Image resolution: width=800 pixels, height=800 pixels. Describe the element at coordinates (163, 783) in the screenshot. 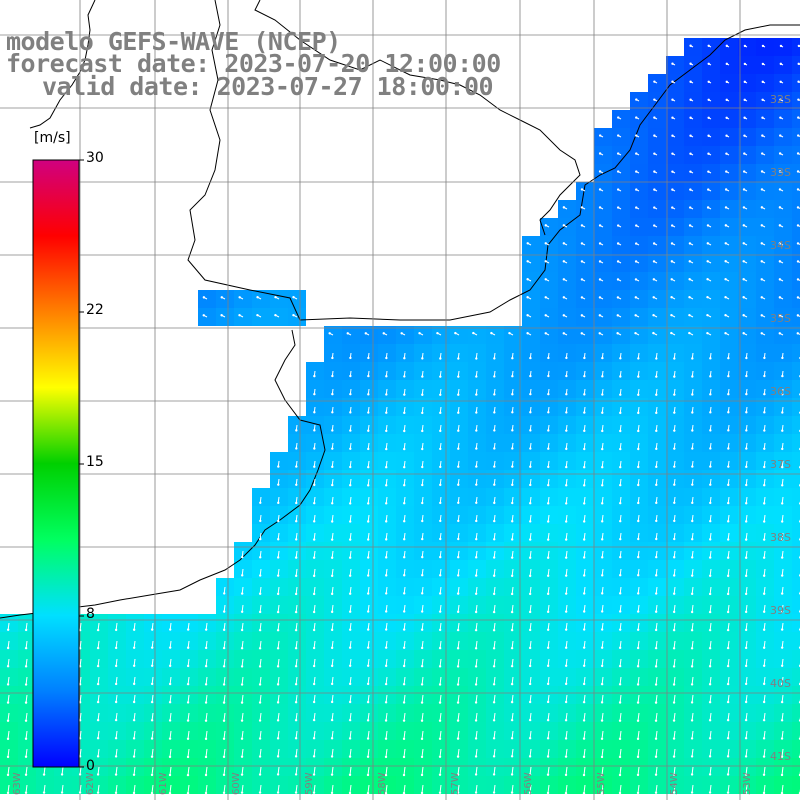

I see `longitude-label: 61W` at that location.